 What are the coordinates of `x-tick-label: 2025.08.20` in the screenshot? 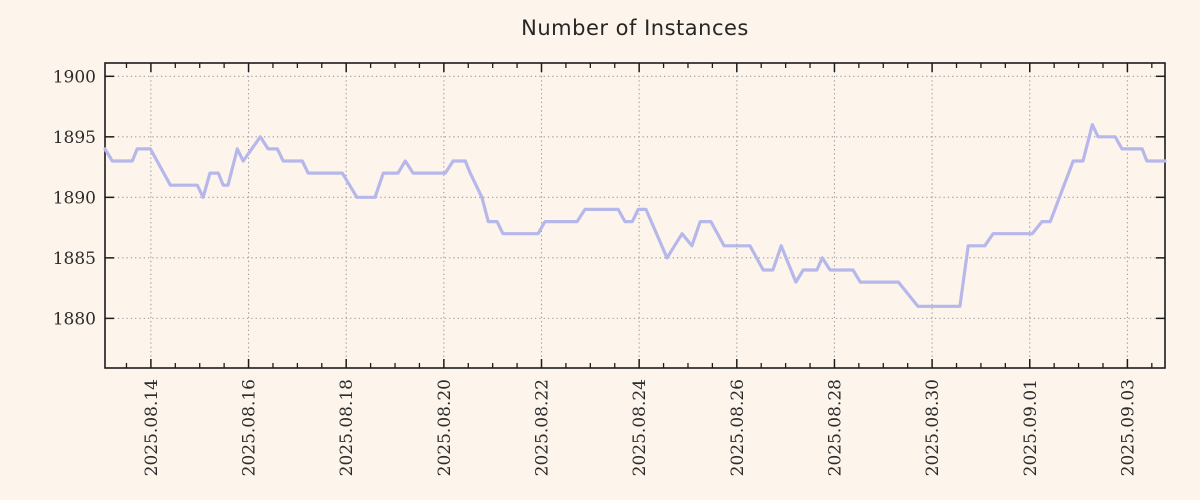 It's located at (445, 427).